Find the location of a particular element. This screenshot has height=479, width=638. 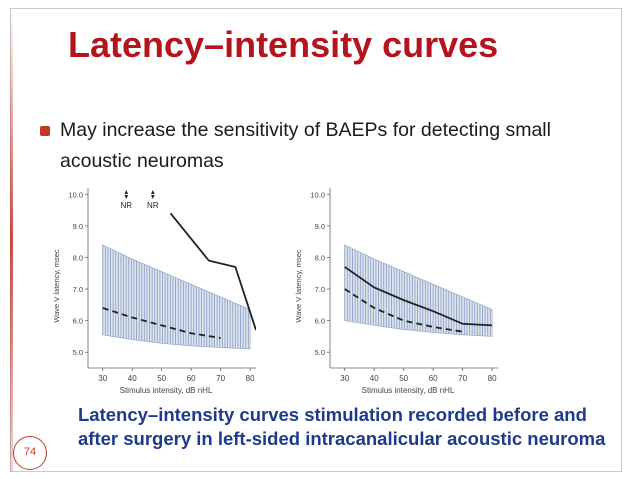

bullet-marker is located at coordinates (45, 131).